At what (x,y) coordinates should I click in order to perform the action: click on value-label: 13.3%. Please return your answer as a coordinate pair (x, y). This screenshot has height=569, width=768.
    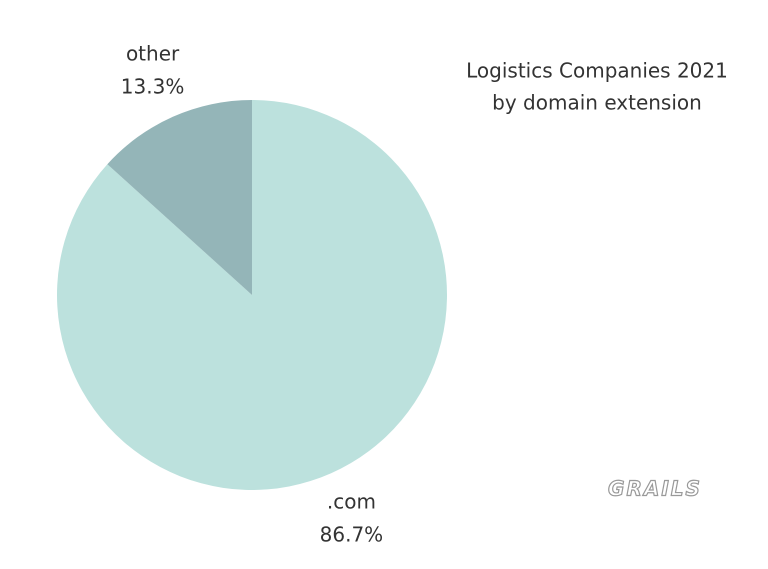
    Looking at the image, I should click on (153, 87).